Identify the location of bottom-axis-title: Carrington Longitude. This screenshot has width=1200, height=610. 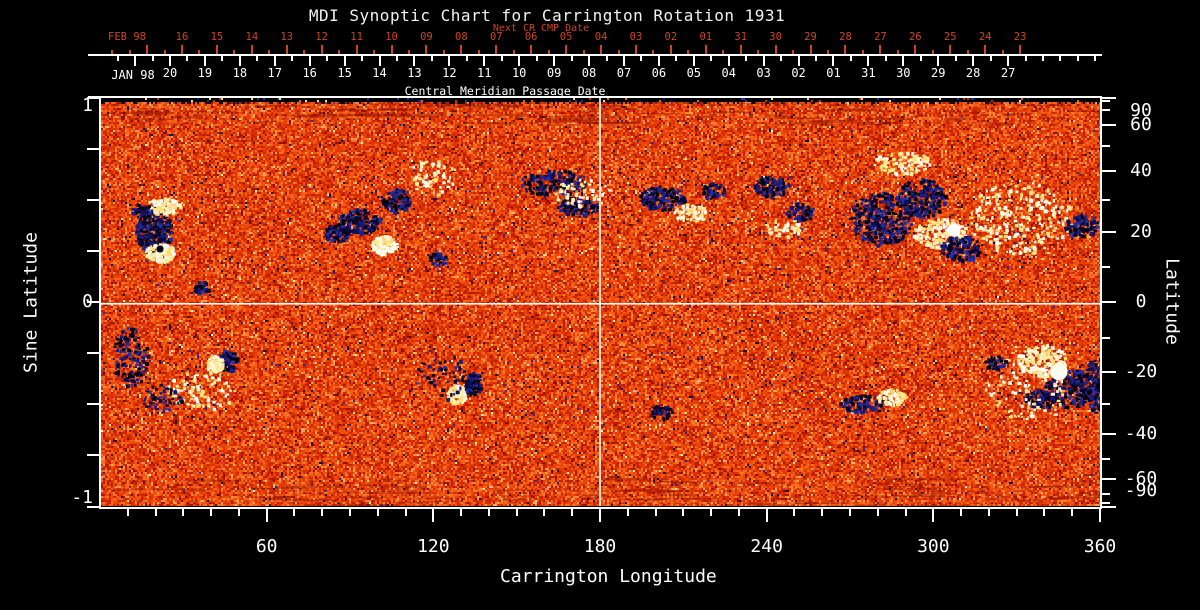
(608, 576).